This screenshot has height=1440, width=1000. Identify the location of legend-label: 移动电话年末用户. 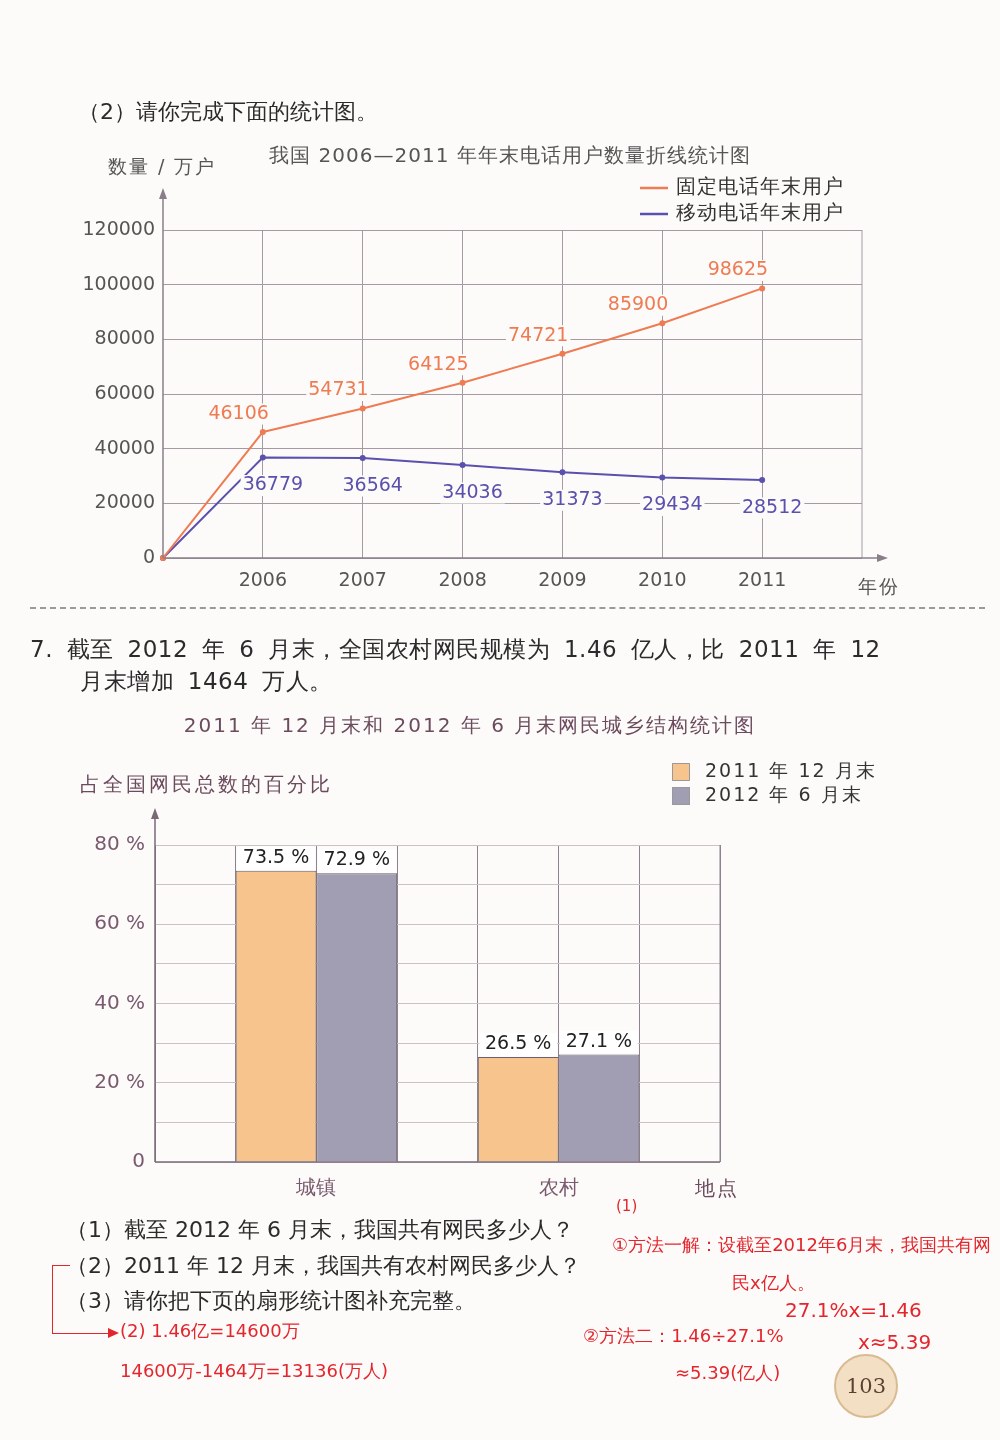
(760, 212).